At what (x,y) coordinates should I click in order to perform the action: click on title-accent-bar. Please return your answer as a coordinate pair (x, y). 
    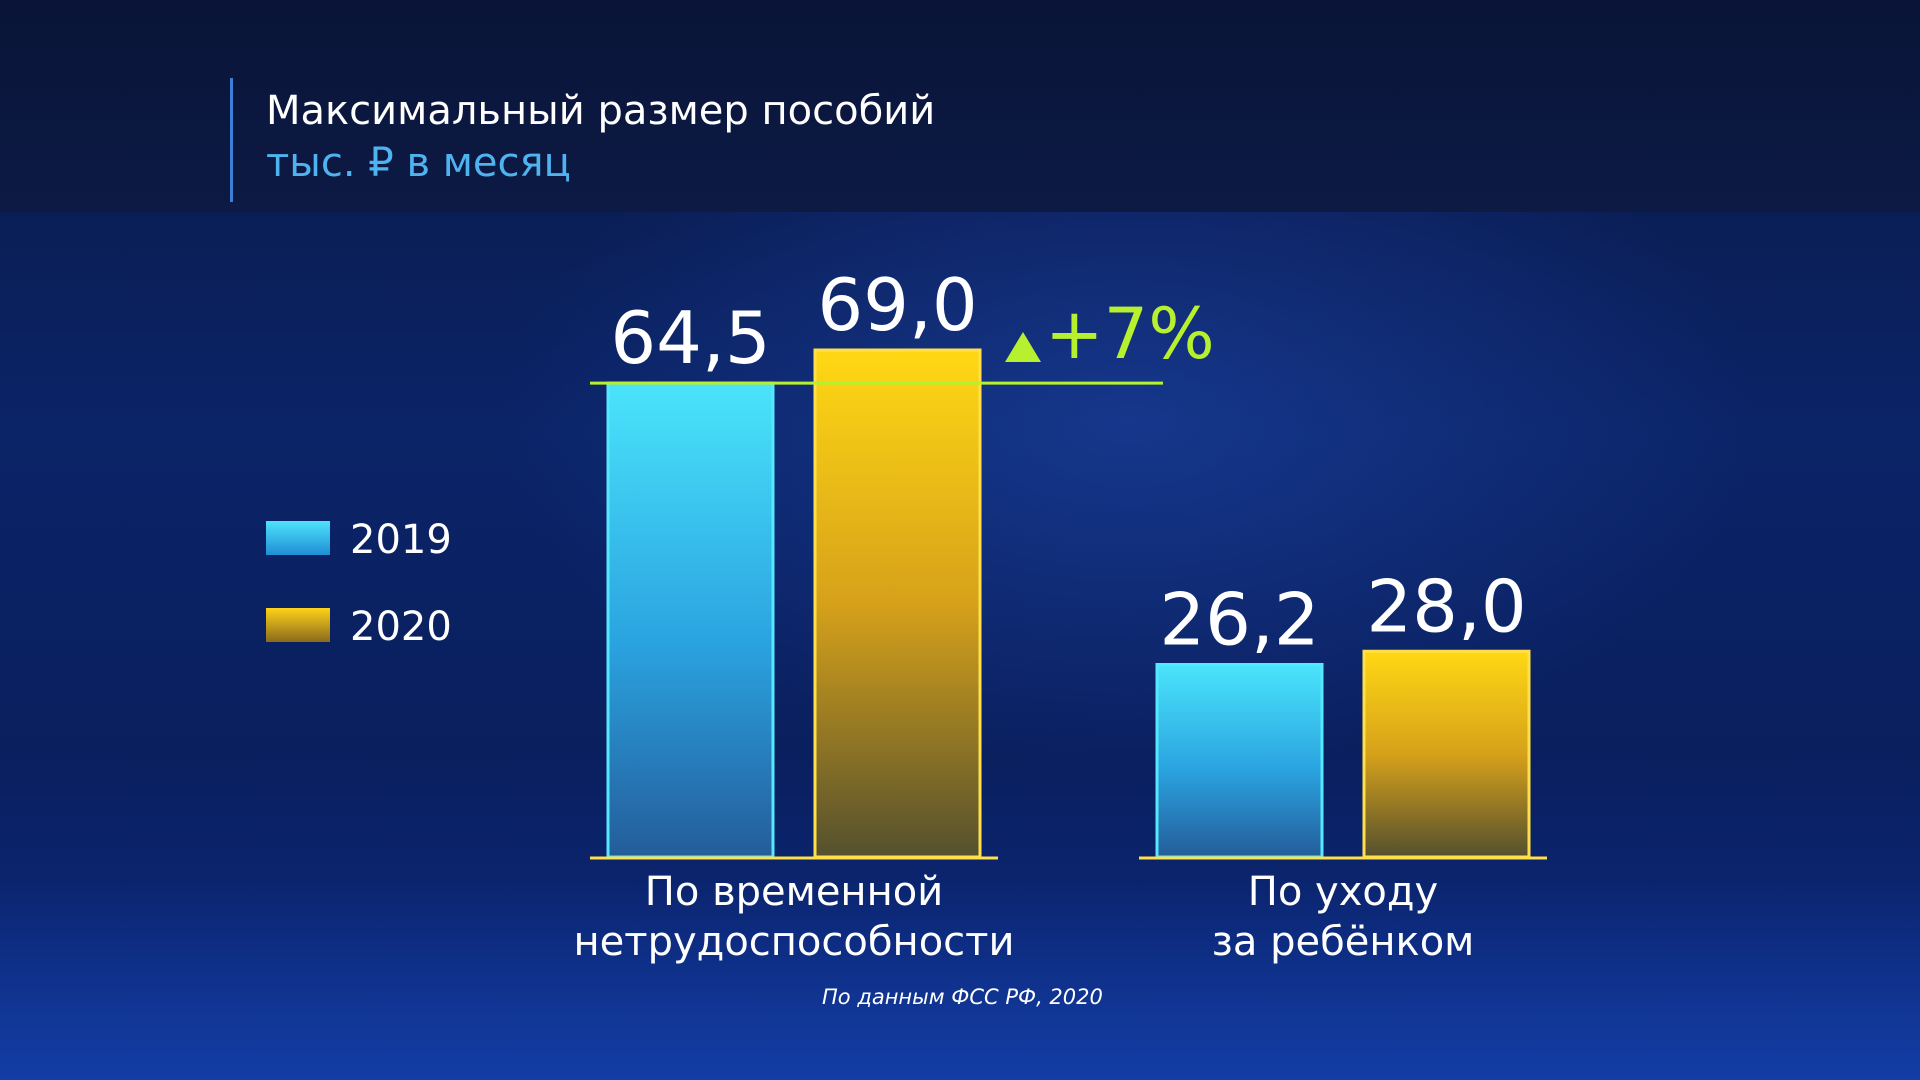
    Looking at the image, I should click on (231, 140).